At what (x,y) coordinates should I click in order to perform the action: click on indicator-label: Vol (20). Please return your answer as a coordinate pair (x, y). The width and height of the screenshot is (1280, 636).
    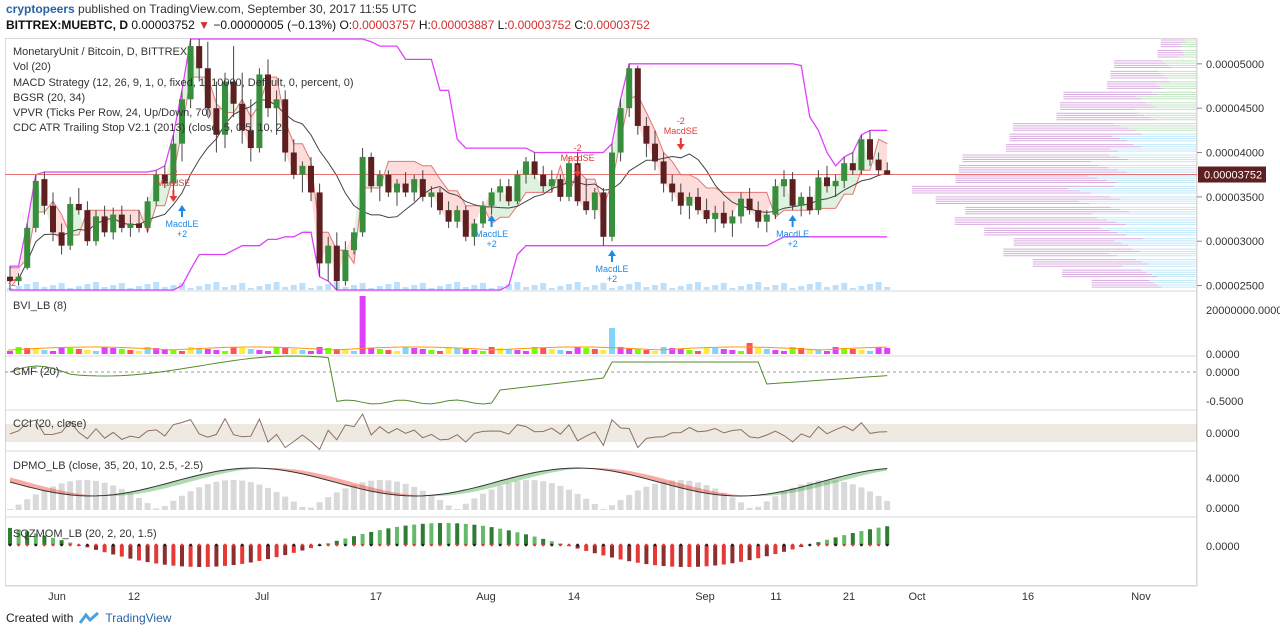
    Looking at the image, I should click on (32, 67).